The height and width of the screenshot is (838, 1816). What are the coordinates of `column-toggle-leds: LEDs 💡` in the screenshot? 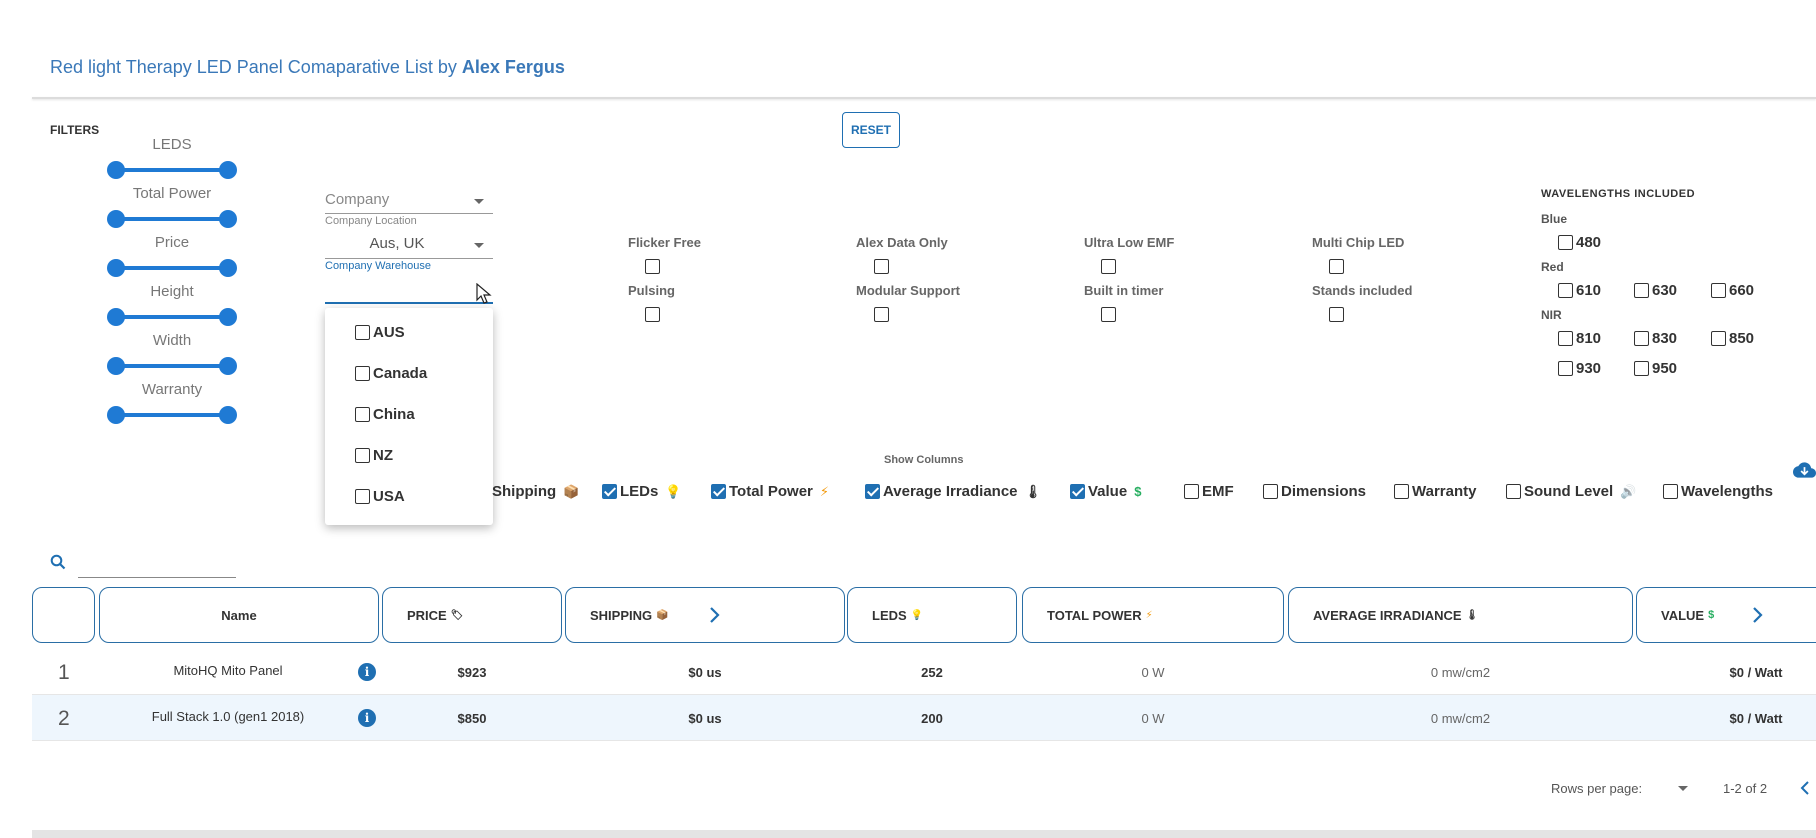 It's located at (642, 491).